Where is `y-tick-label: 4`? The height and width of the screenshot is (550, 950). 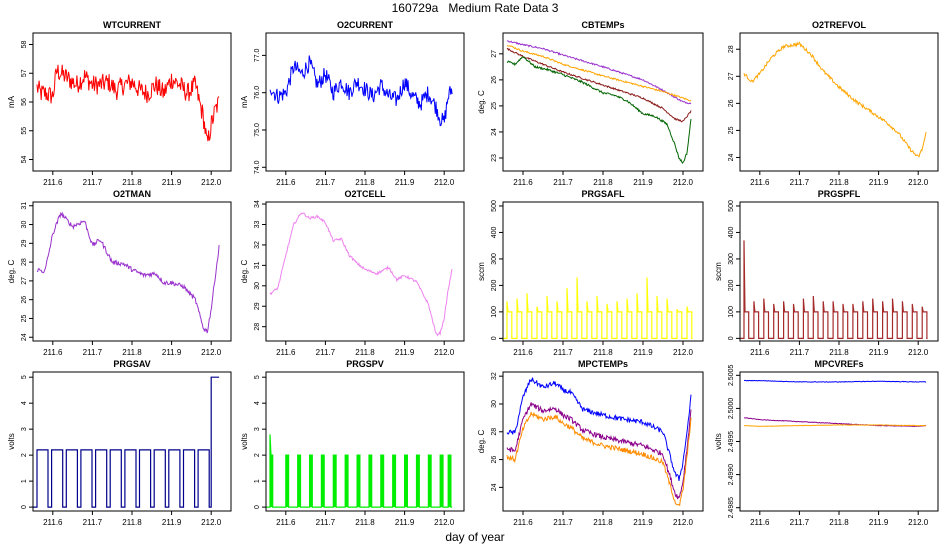
y-tick-label: 4 is located at coordinates (24, 403).